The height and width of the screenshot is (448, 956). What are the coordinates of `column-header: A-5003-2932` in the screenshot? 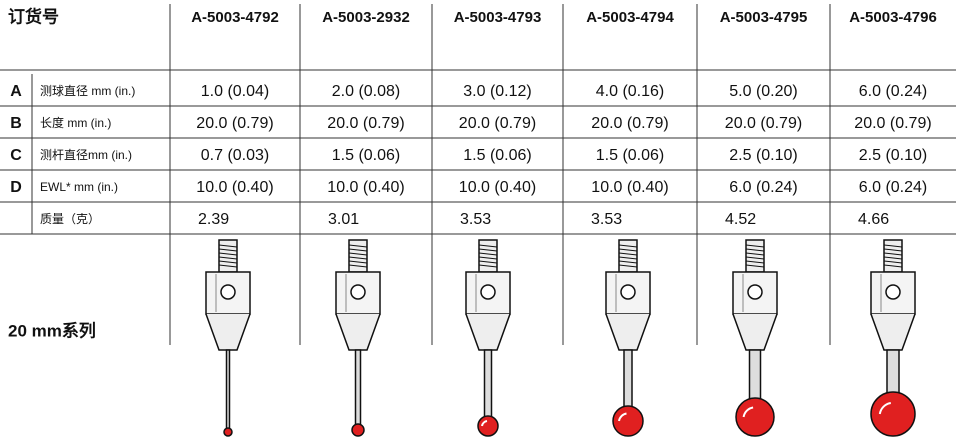 It's located at (366, 17).